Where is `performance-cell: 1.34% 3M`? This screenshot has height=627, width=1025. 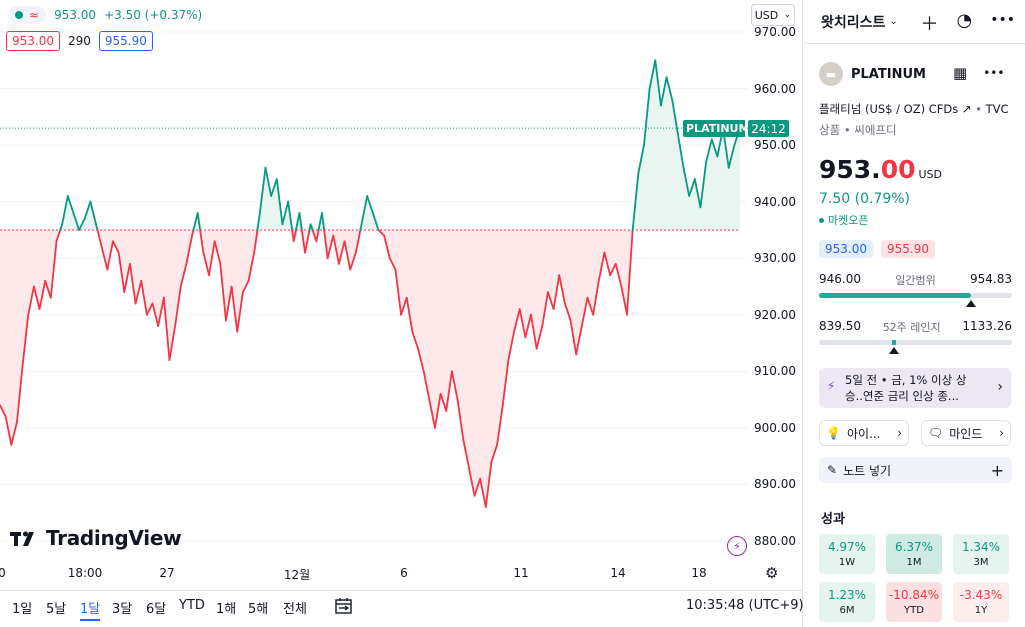 performance-cell: 1.34% 3M is located at coordinates (981, 554).